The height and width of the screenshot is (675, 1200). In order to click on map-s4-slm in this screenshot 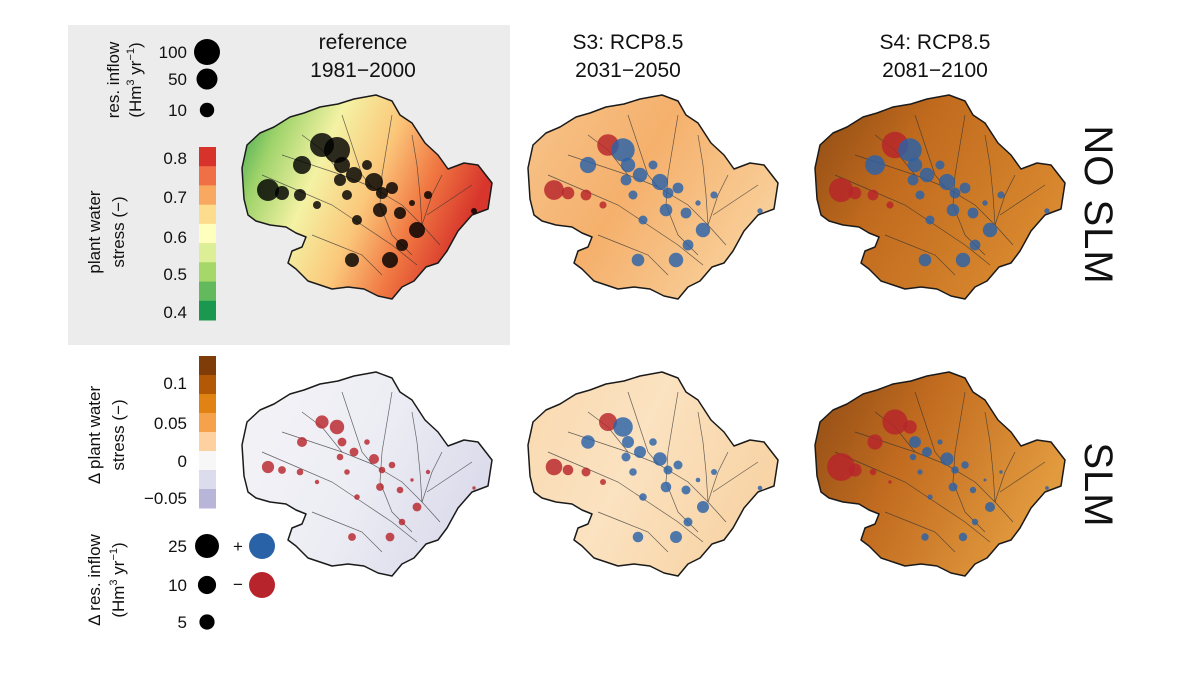, I will do `click(940, 474)`.